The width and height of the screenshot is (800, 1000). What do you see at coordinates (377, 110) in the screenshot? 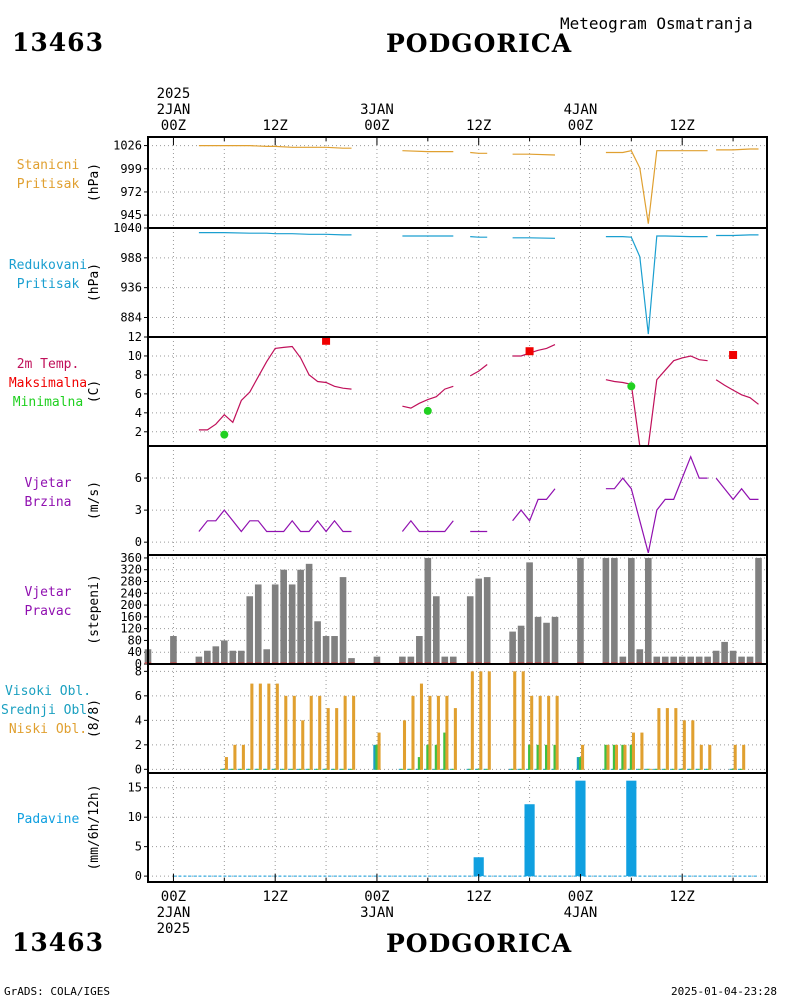
I see `top-time-label: 3JAN` at bounding box center [377, 110].